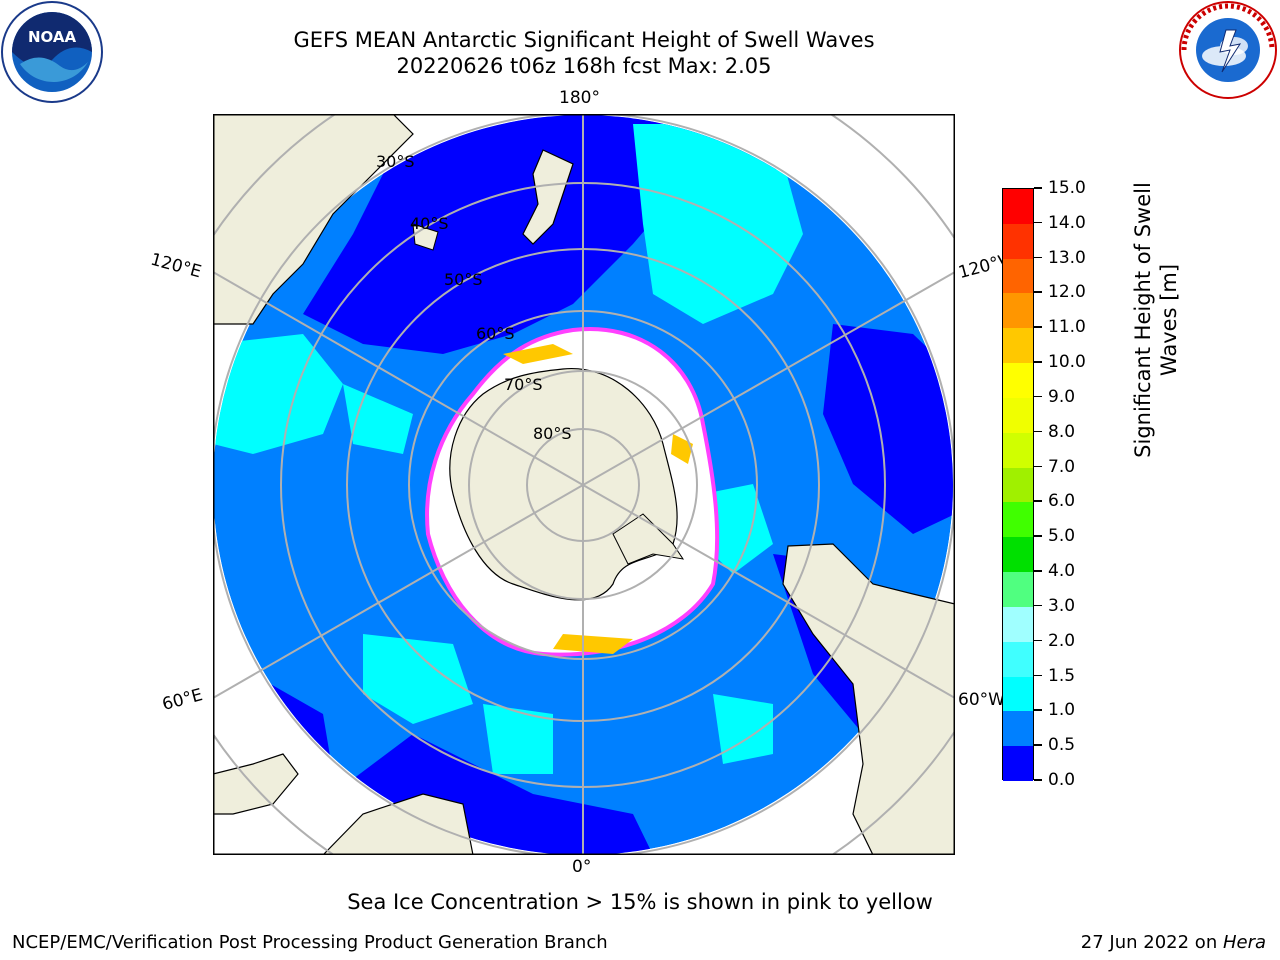  I want to click on lon-label-60e: 60°E, so click(182, 700).